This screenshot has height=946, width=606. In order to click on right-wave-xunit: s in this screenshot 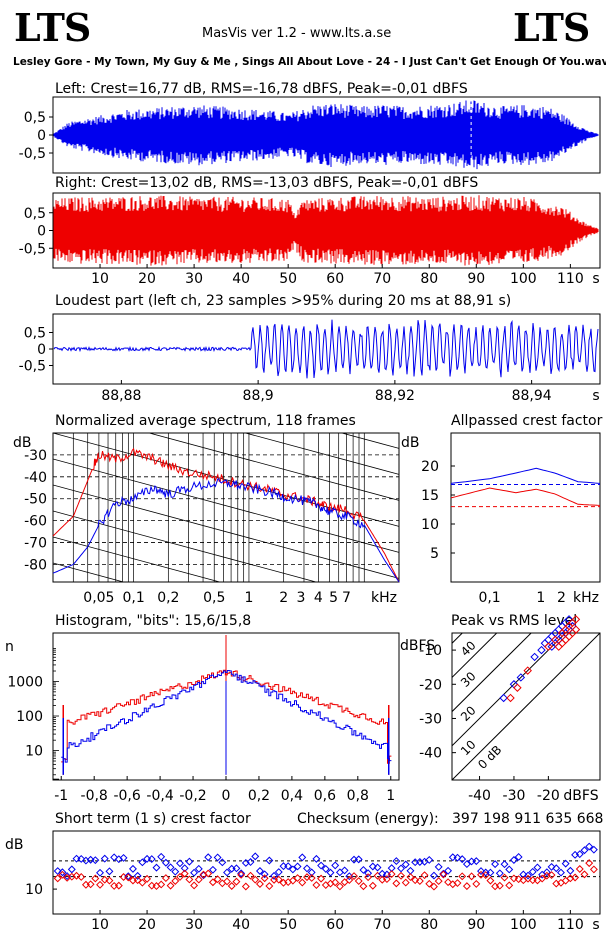, I will do `click(595, 279)`.